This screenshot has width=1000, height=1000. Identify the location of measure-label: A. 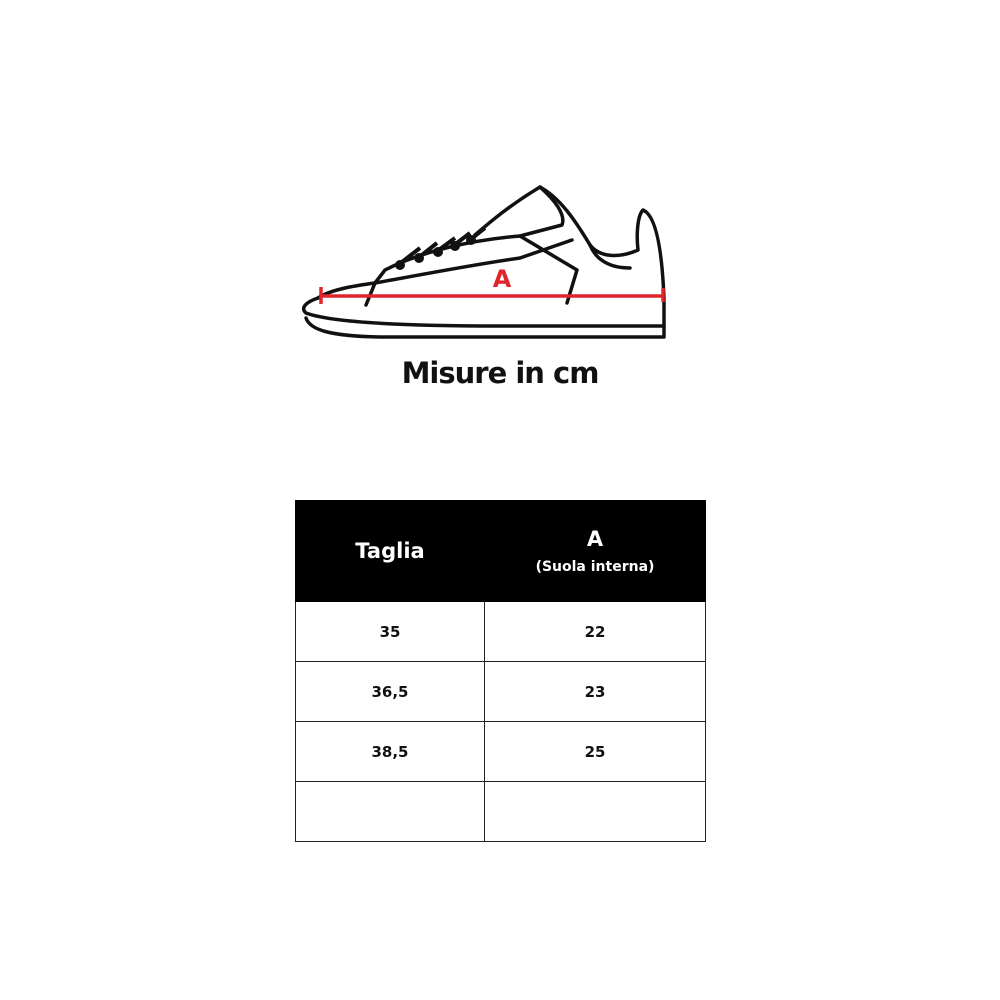
(502, 279).